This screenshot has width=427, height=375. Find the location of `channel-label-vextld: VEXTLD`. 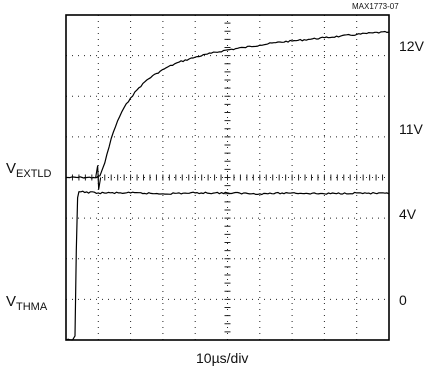

channel-label-vextld: VEXTLD is located at coordinates (28, 170).